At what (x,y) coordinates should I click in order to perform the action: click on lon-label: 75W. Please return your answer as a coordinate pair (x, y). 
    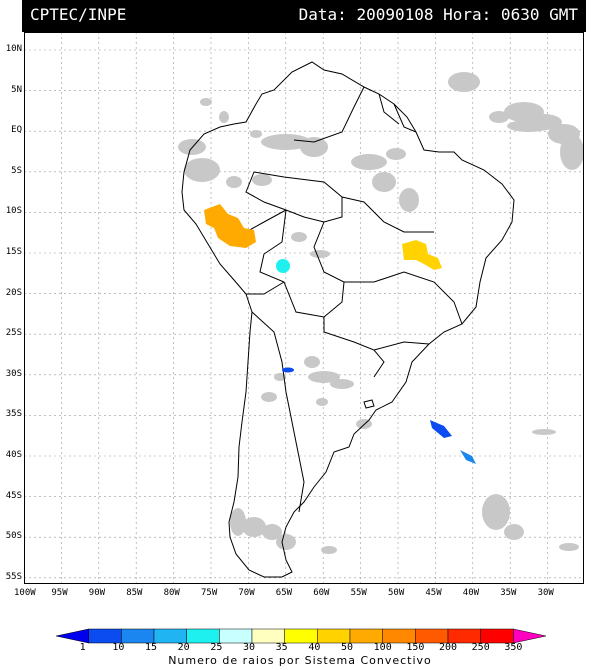
    Looking at the image, I should click on (209, 593).